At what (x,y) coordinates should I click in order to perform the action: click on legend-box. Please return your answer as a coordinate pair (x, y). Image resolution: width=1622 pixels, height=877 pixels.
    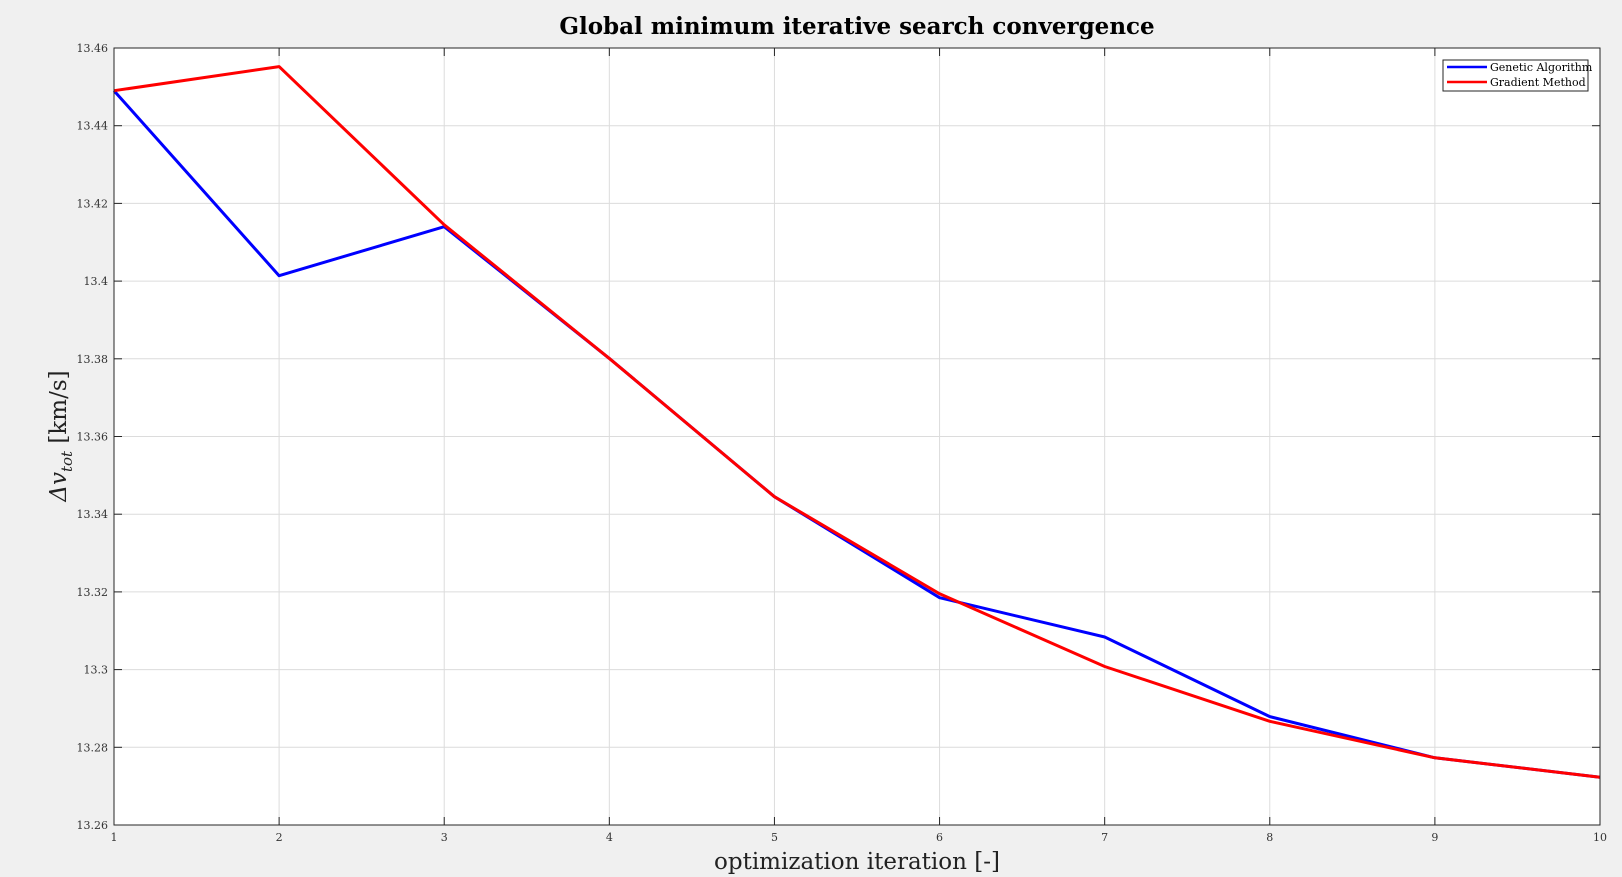
    Looking at the image, I should click on (1515, 75).